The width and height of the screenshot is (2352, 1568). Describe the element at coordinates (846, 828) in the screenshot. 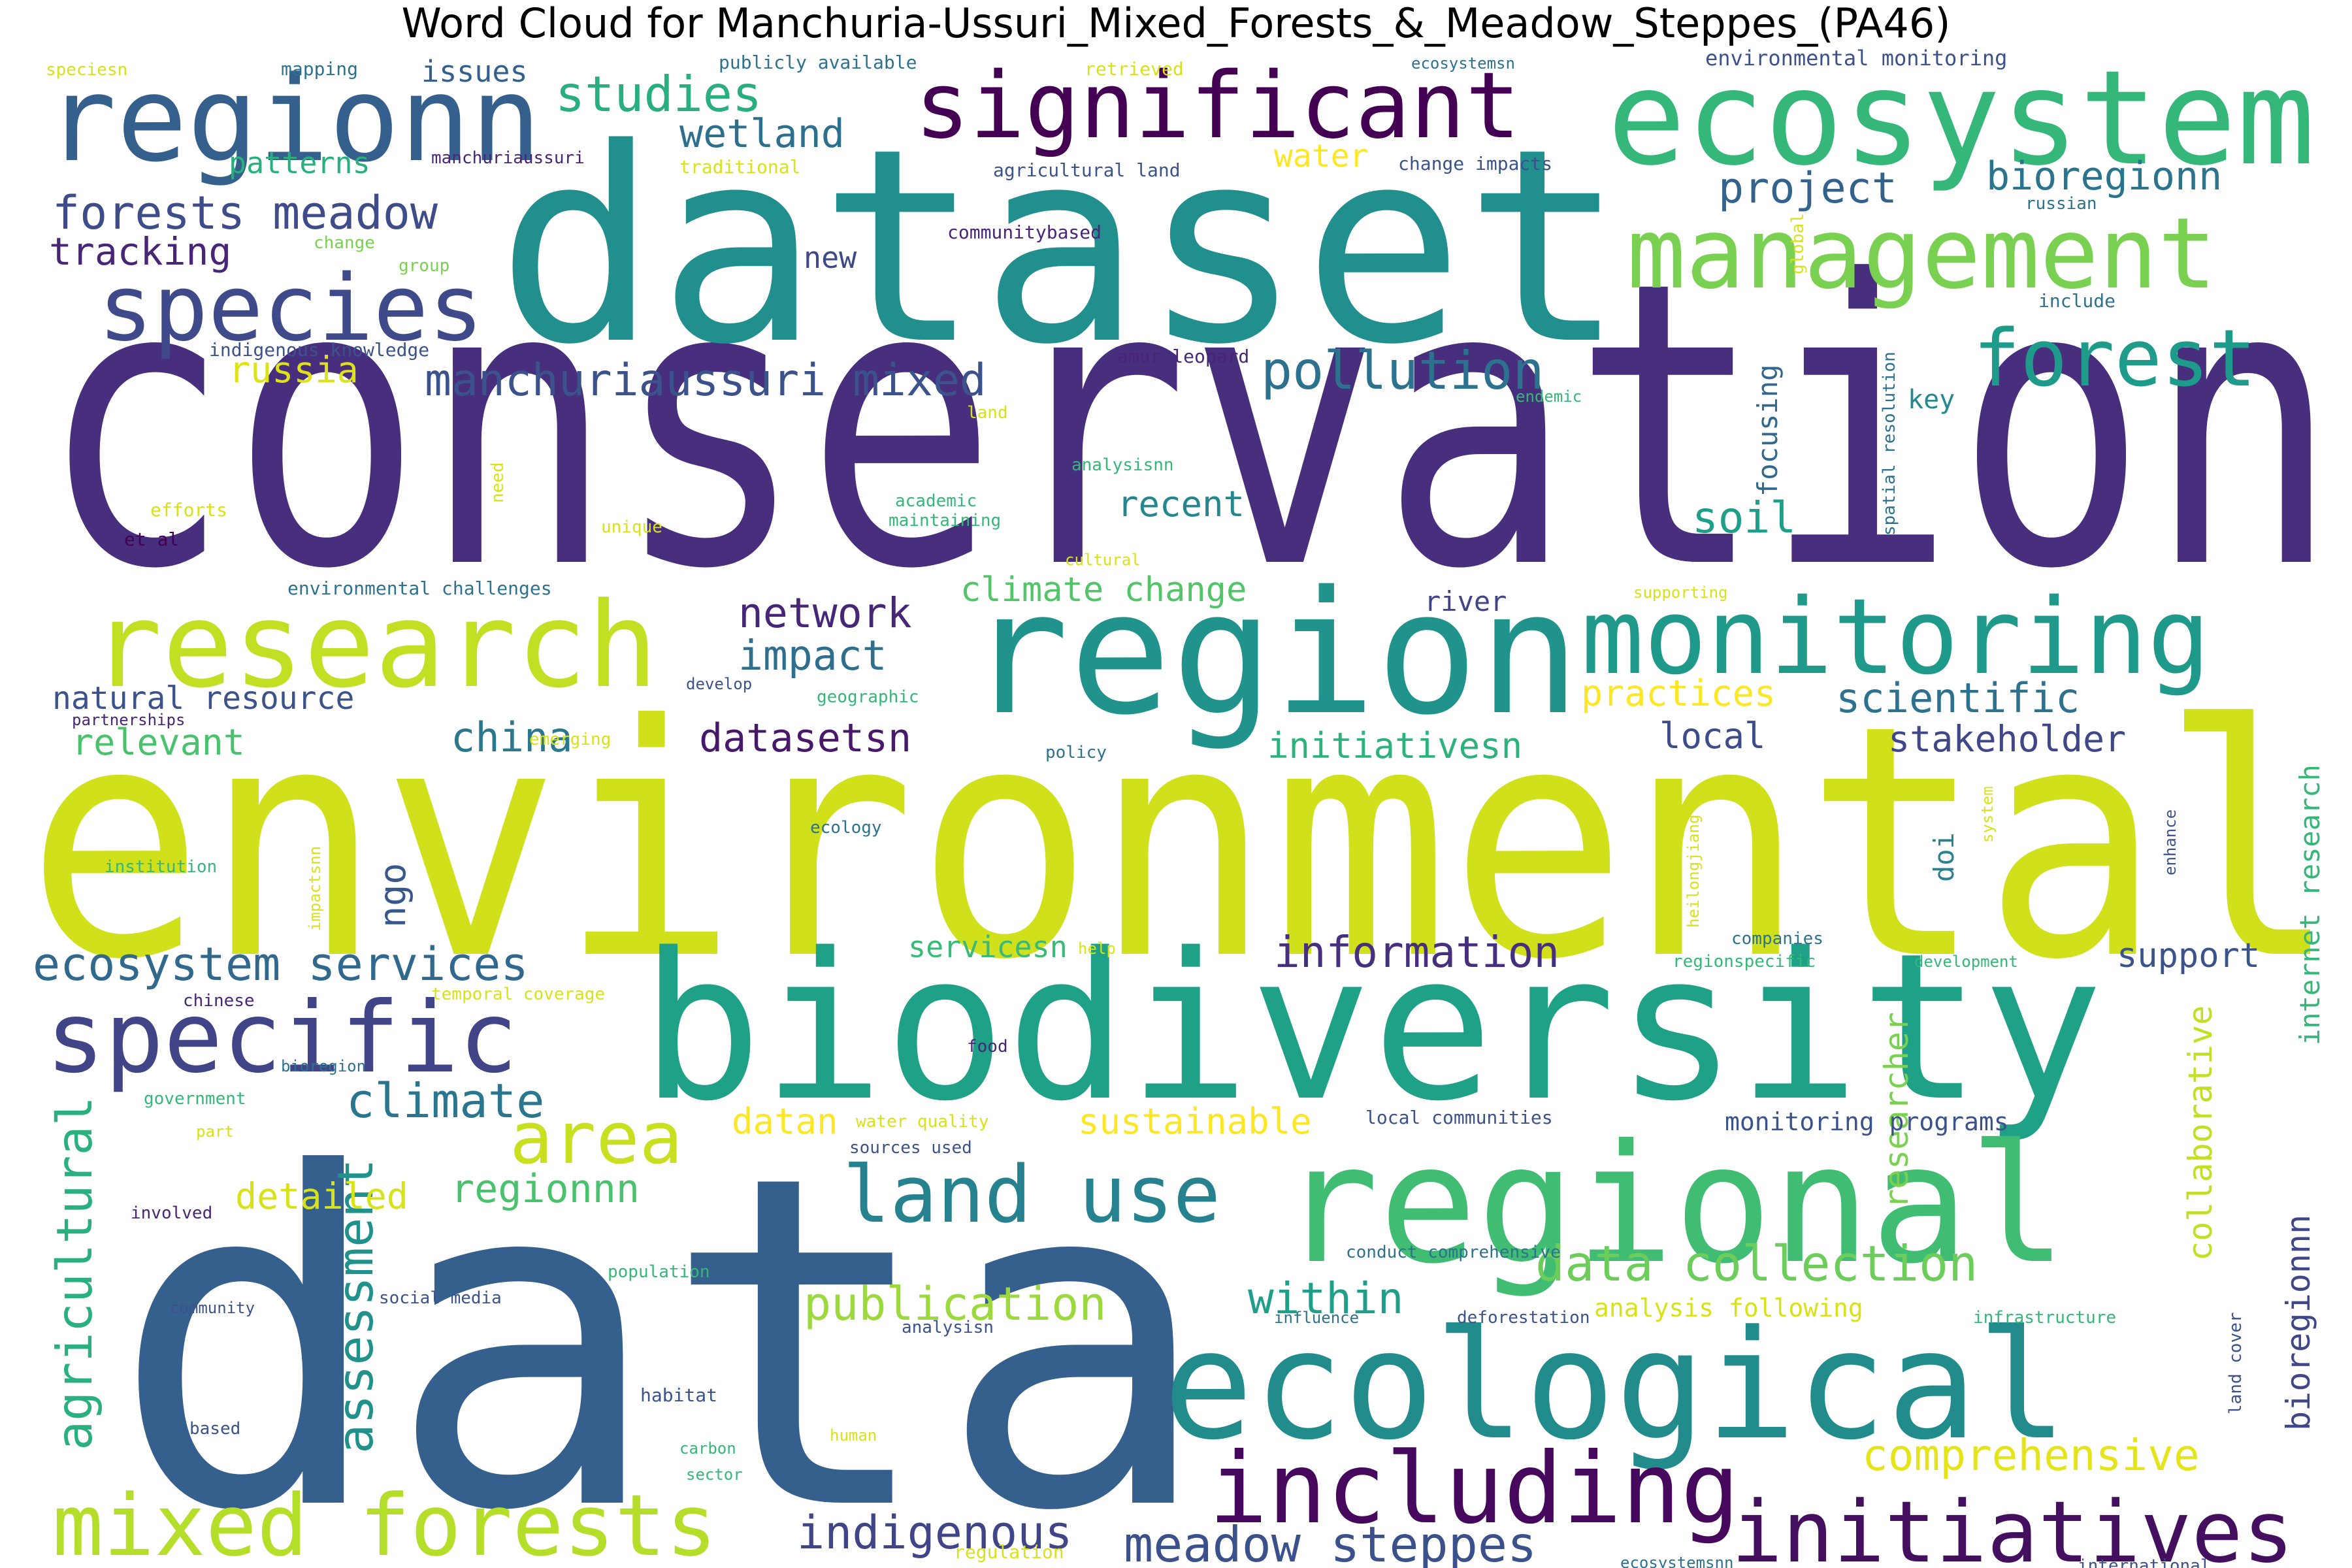

I see `word-ecology: ecology` at that location.